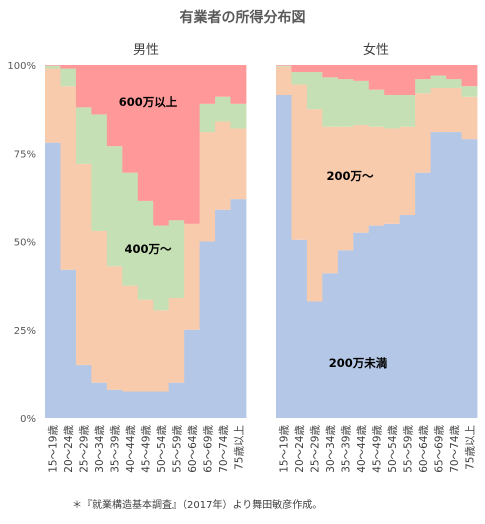 This screenshot has height=524, width=485. I want to click on x-tick-label: 50～54歳, so click(162, 449).